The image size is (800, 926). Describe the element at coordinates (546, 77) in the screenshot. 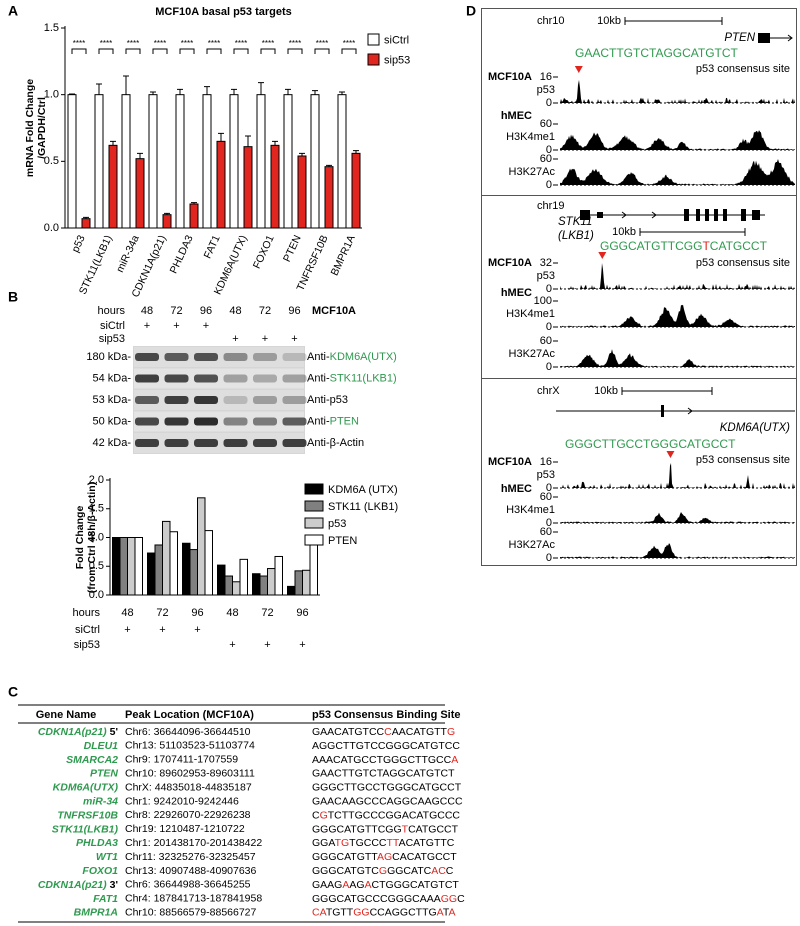

I see `track-max: 16` at that location.